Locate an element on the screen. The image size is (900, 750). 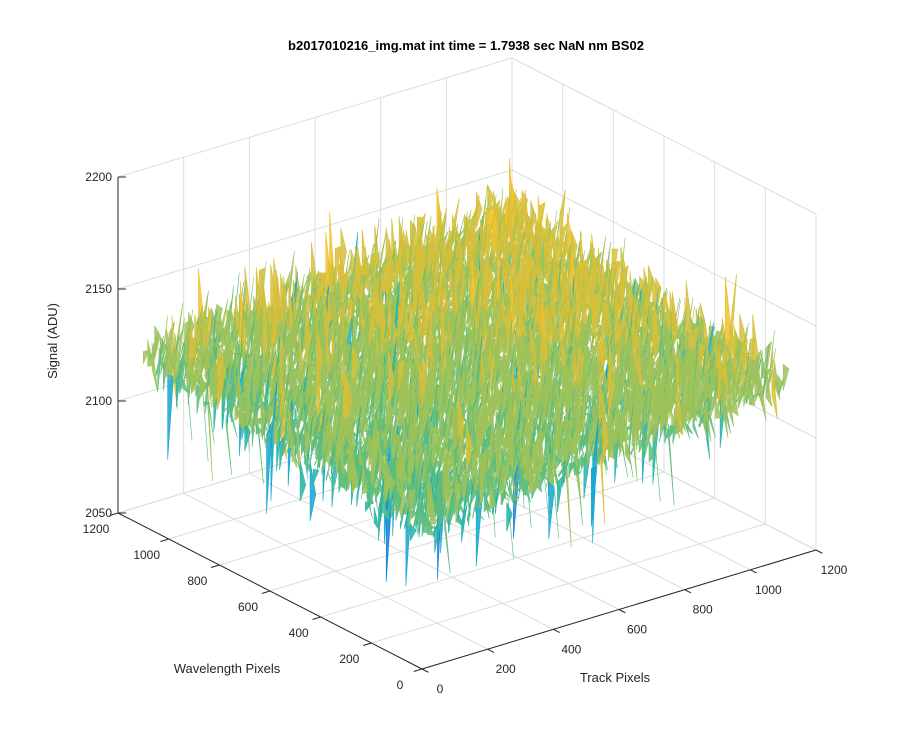
y-axis-label: Wavelength Pixels is located at coordinates (227, 668).